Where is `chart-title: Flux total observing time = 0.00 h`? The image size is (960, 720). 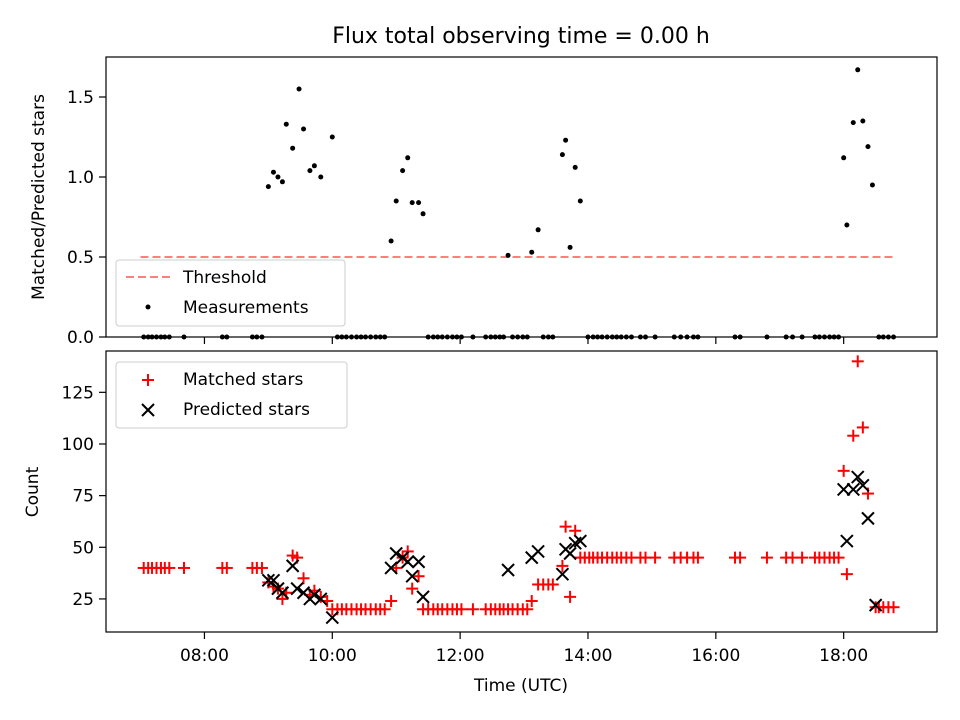 chart-title: Flux total observing time = 0.00 h is located at coordinates (521, 36).